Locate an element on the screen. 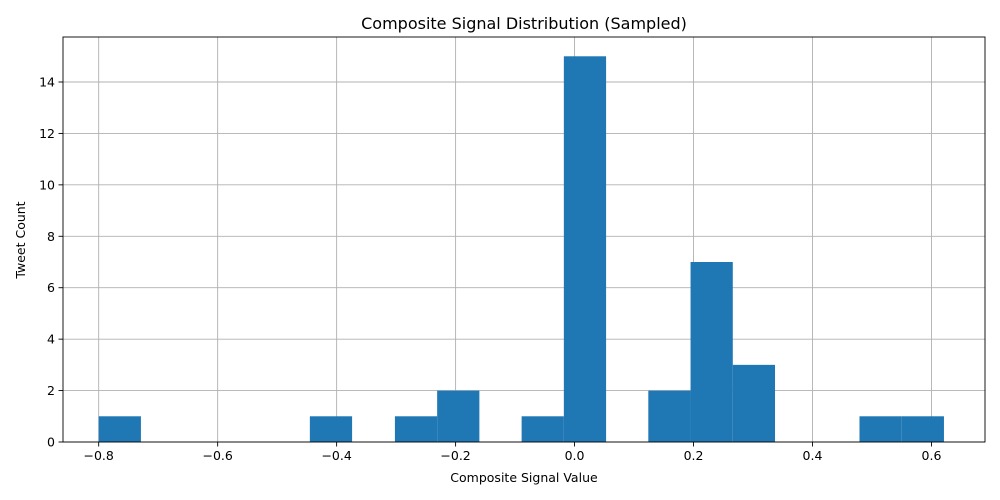 This screenshot has height=500, width=1000. y-axis-label: Tweet Count is located at coordinates (20, 240).